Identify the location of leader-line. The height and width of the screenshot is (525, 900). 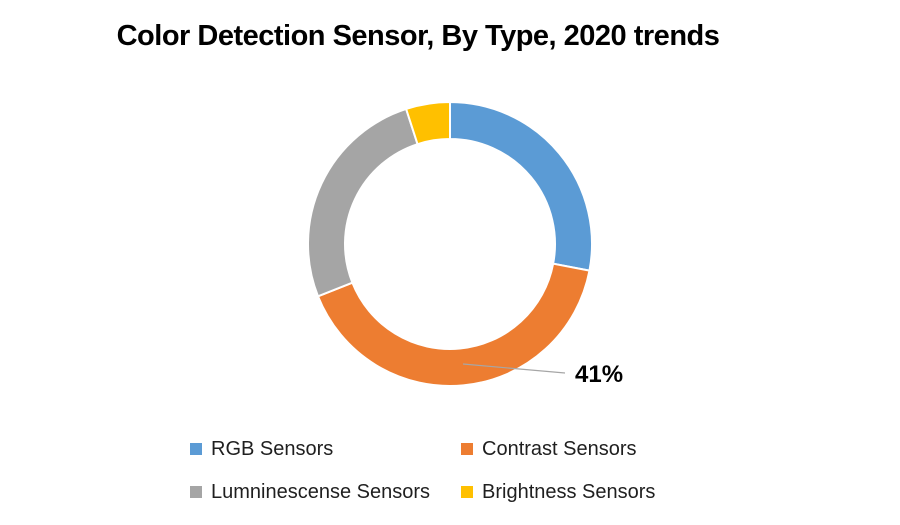
(514, 368).